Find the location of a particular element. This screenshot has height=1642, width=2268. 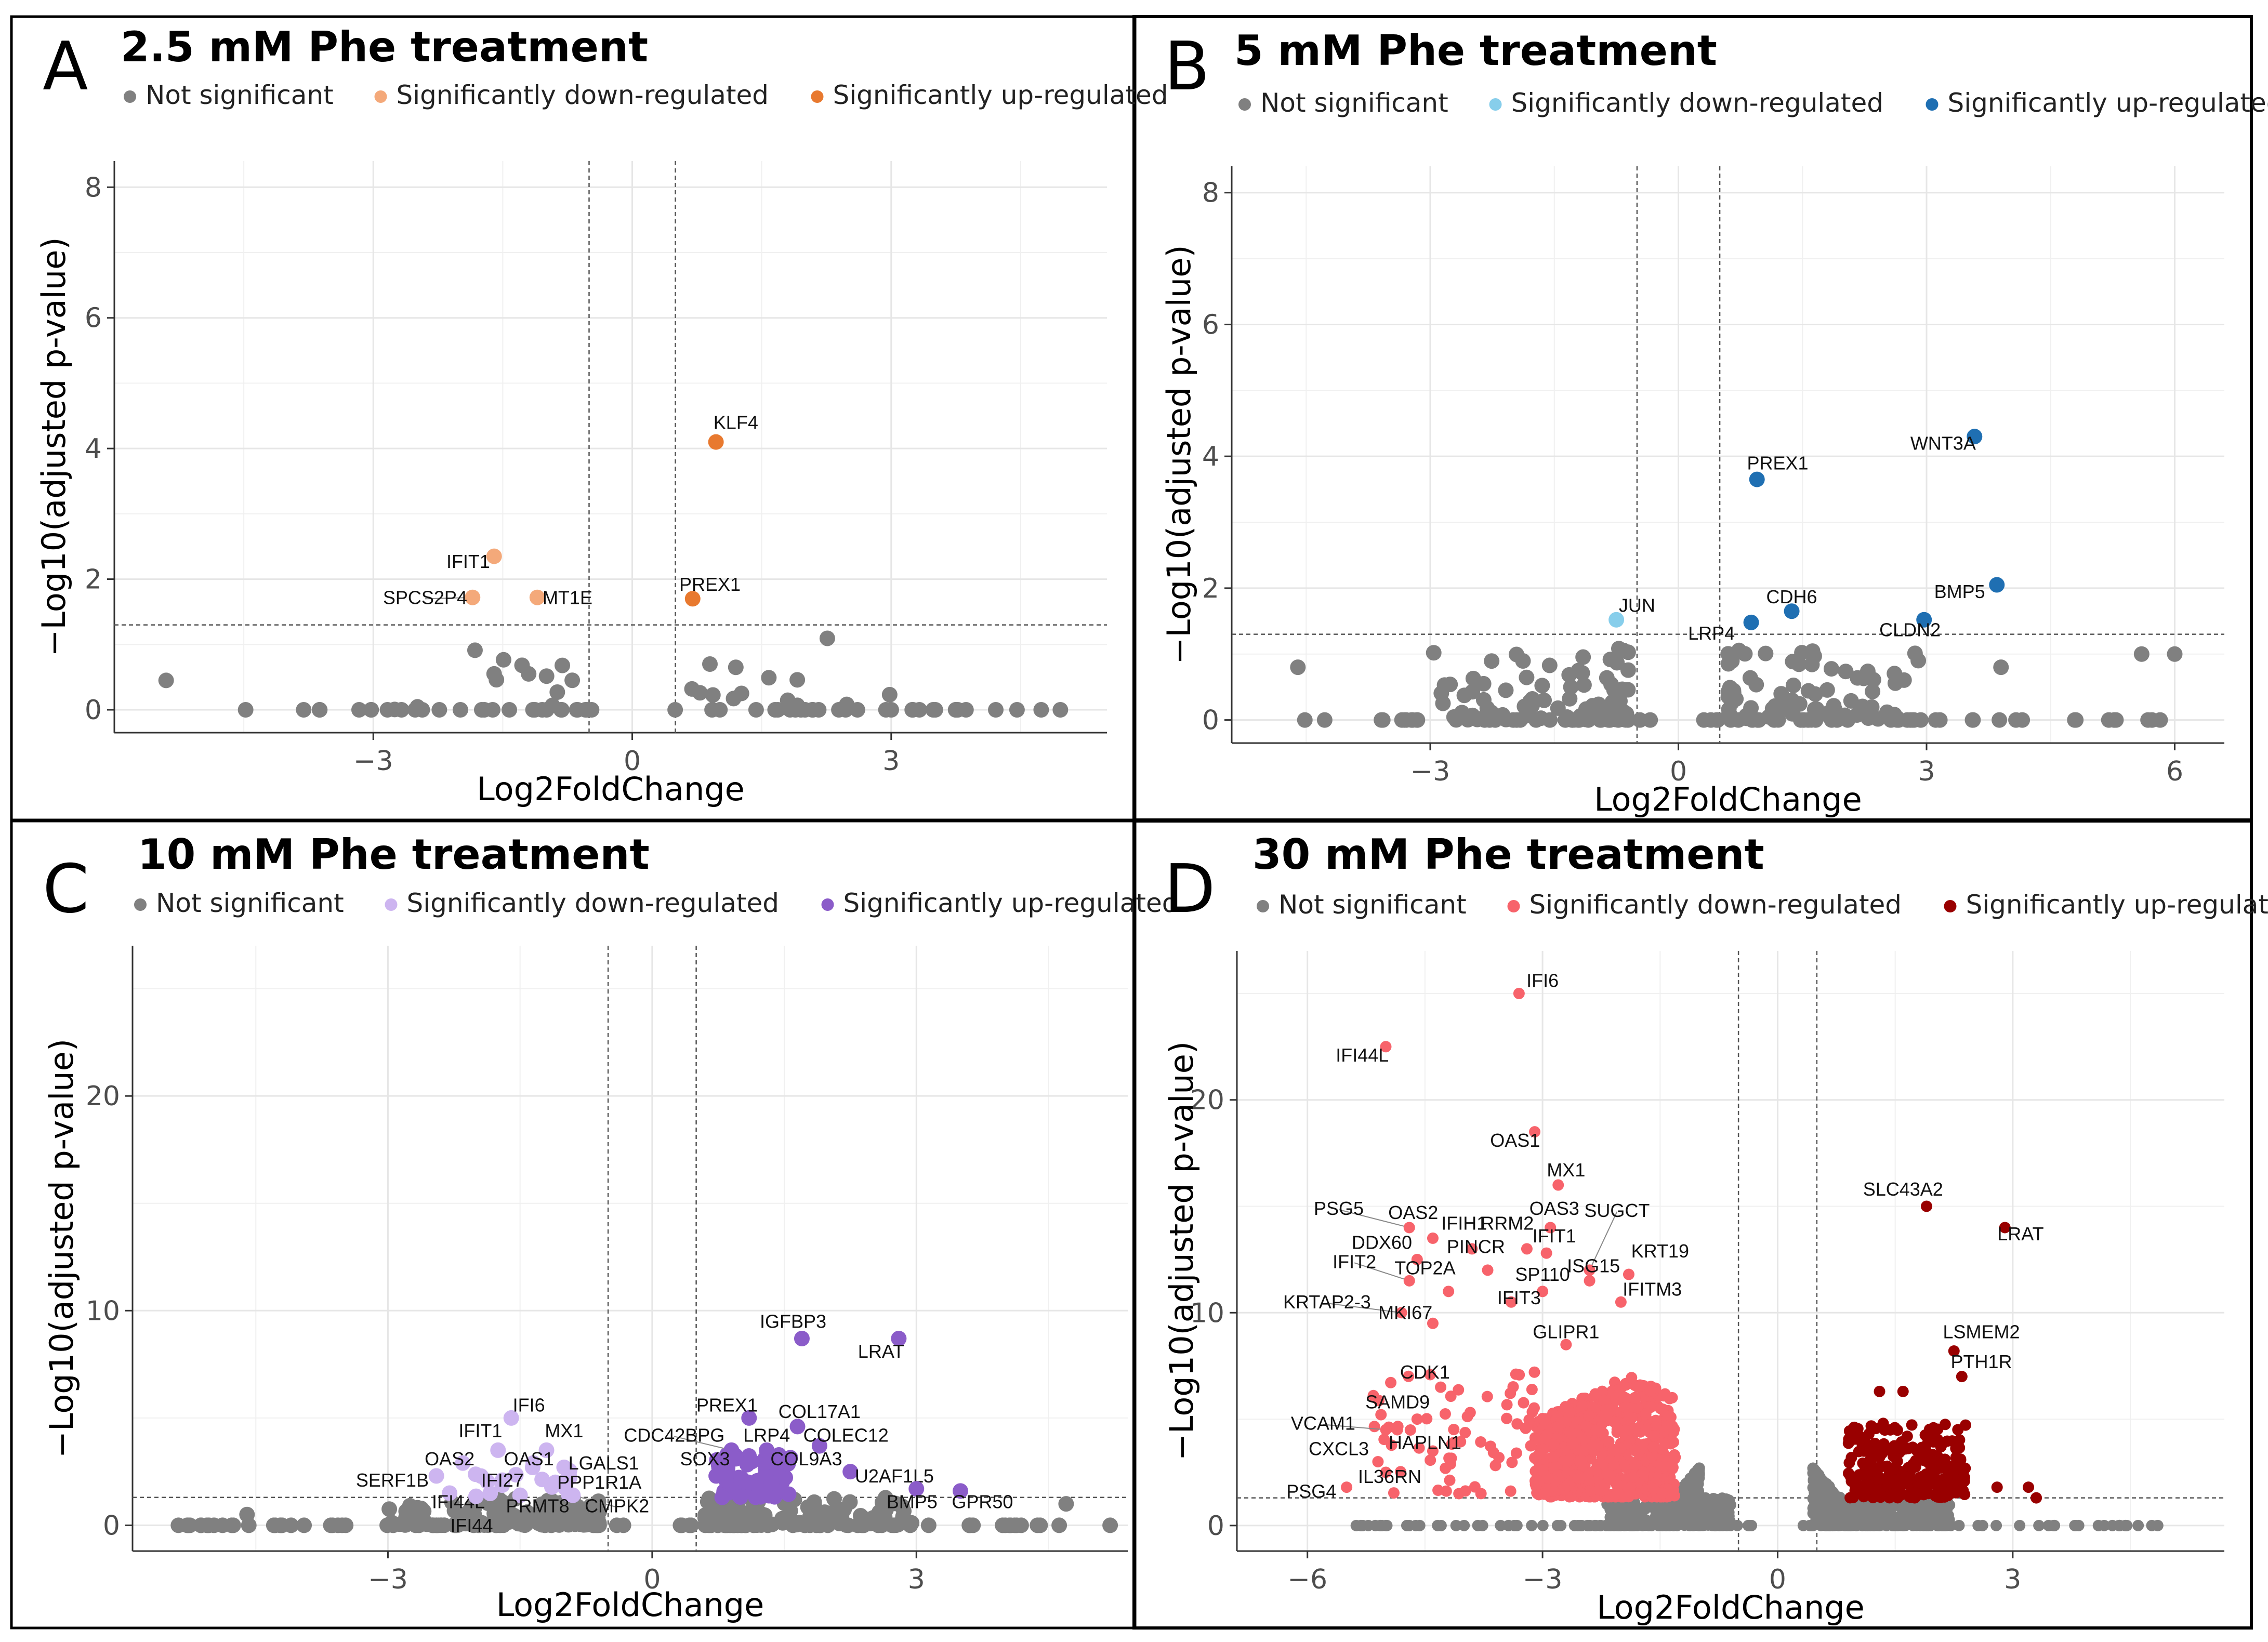

gene-label: VCAM1 is located at coordinates (1323, 1423).